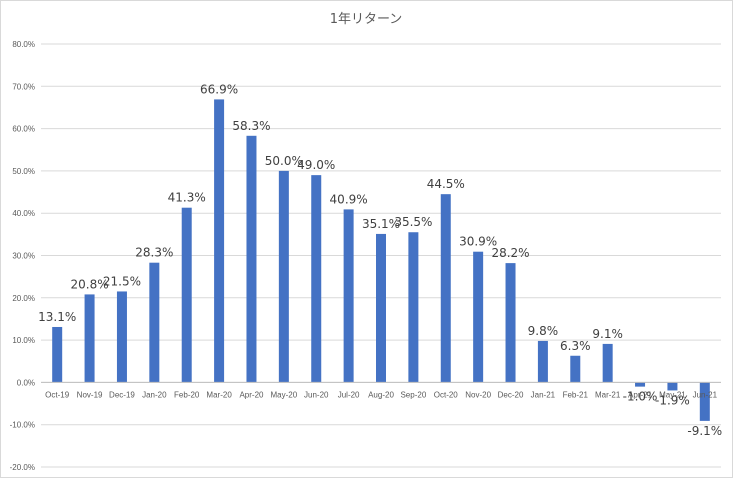 The image size is (733, 478). What do you see at coordinates (23, 298) in the screenshot?
I see `y-tick-label: 20.0%` at bounding box center [23, 298].